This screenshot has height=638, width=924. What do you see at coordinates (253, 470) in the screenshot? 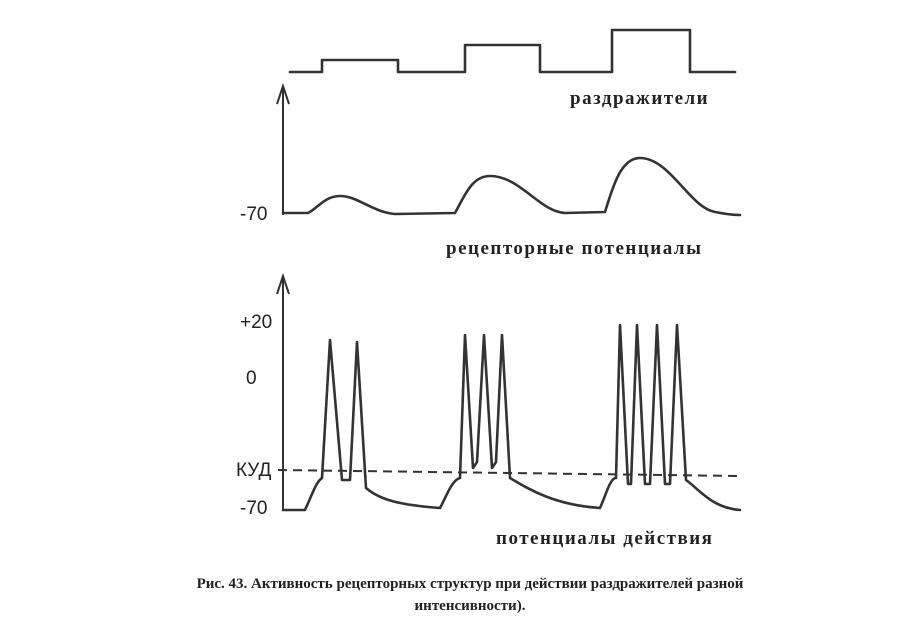
I see `tick-label: КУД` at bounding box center [253, 470].